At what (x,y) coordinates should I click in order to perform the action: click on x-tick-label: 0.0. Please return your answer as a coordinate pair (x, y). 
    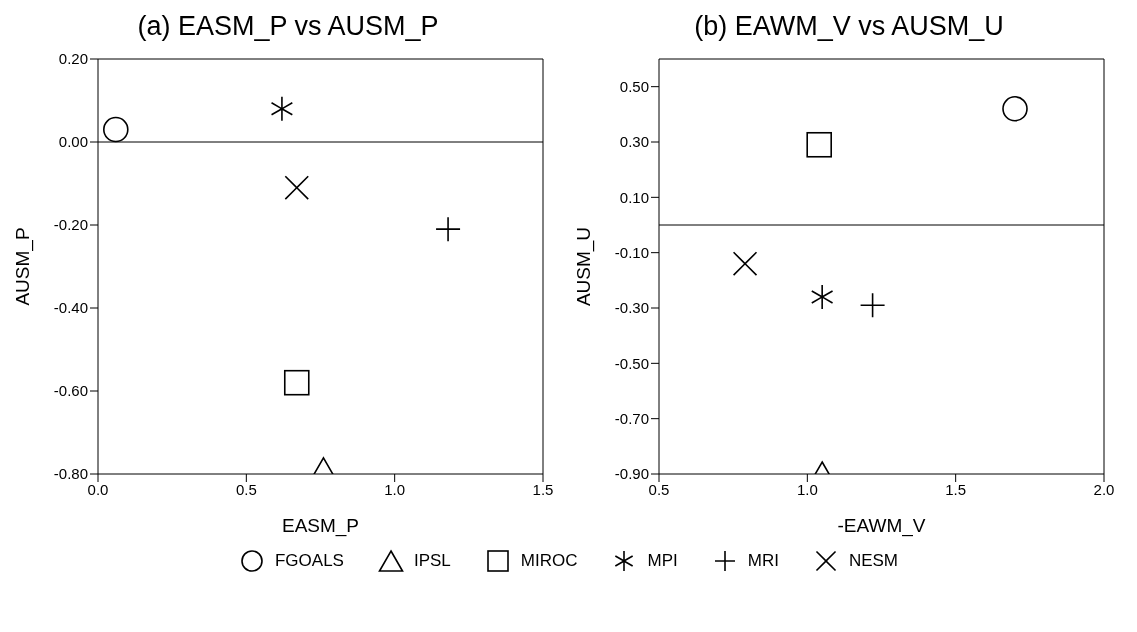
    Looking at the image, I should click on (98, 489).